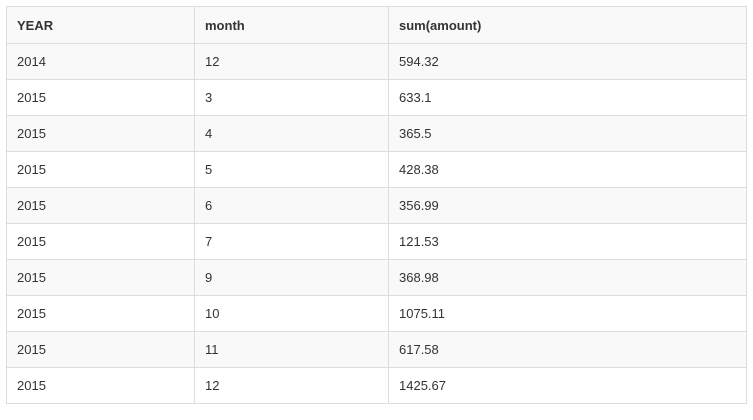  I want to click on cell-sum-amount: 617.58, so click(567, 349).